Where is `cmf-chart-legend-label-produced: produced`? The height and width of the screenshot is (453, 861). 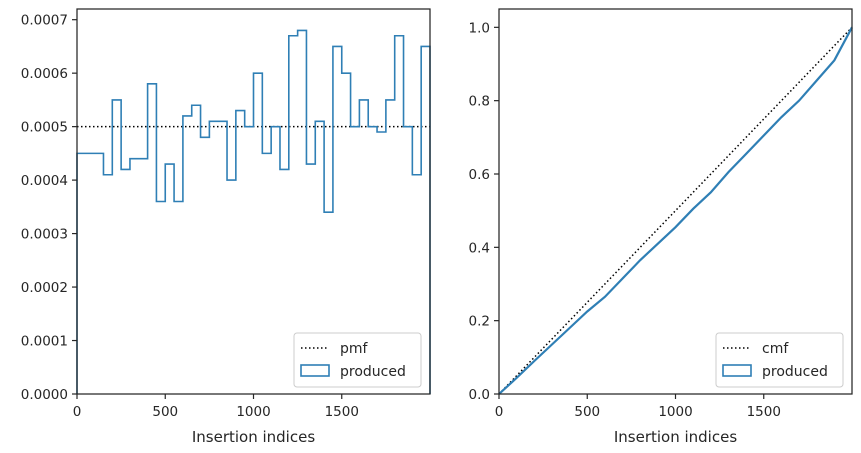
cmf-chart-legend-label-produced: produced is located at coordinates (795, 372).